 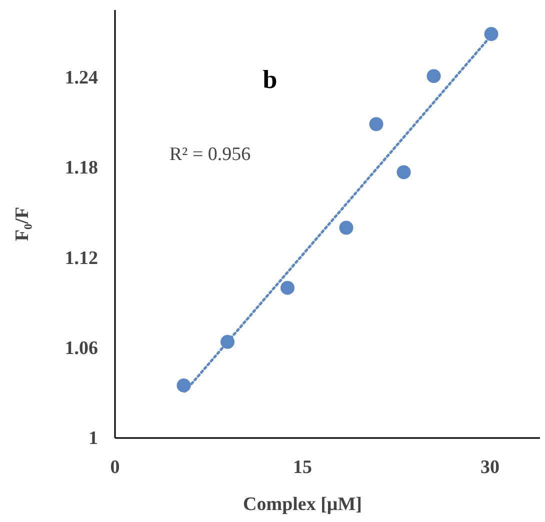 I want to click on x-tick-label: 0, so click(x=115, y=467).